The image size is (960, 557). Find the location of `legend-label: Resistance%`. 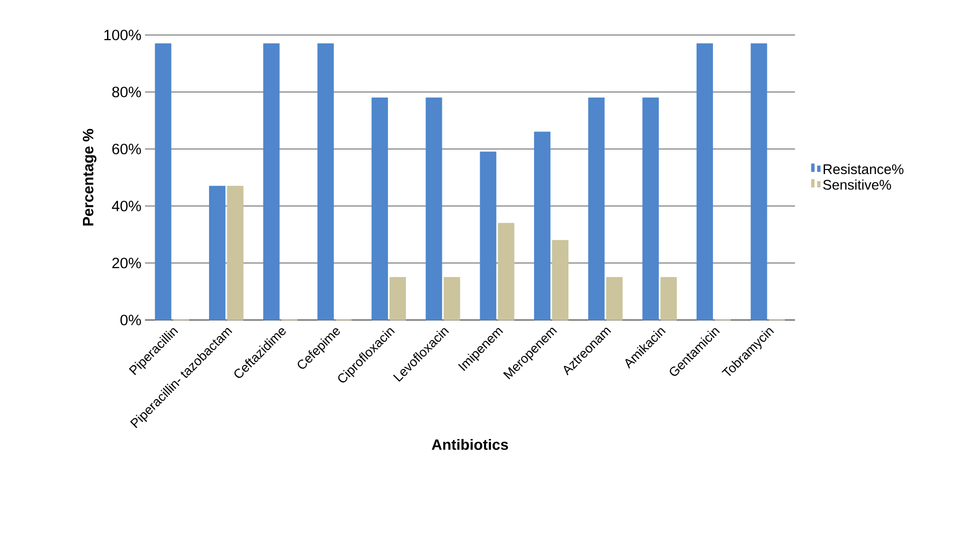

legend-label: Resistance% is located at coordinates (864, 169).